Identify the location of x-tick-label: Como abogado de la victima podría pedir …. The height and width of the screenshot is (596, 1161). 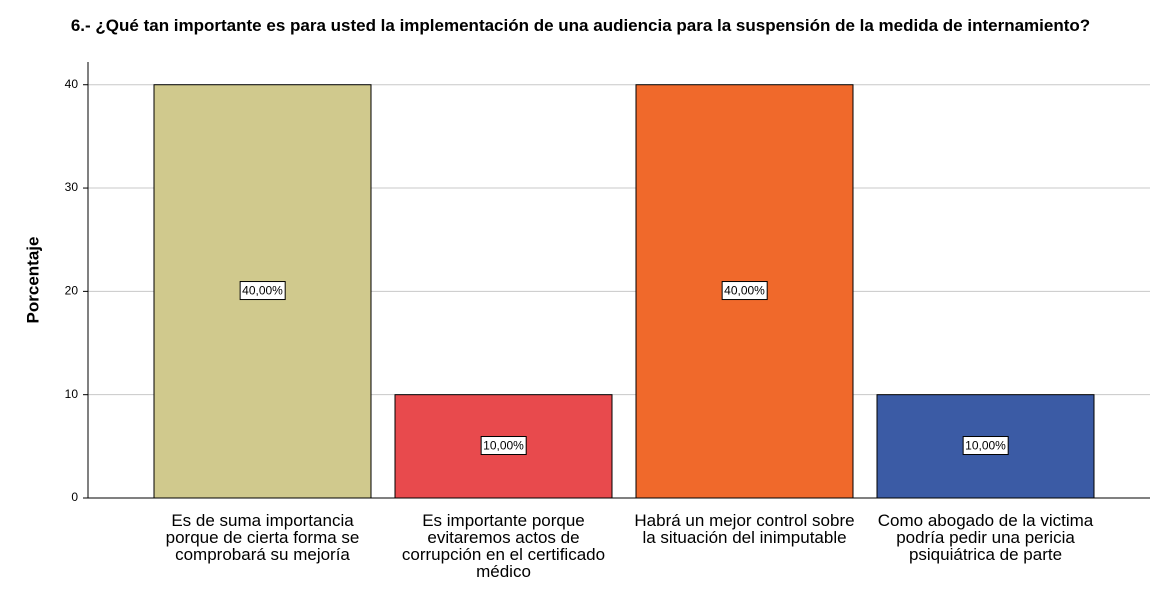
(985, 537).